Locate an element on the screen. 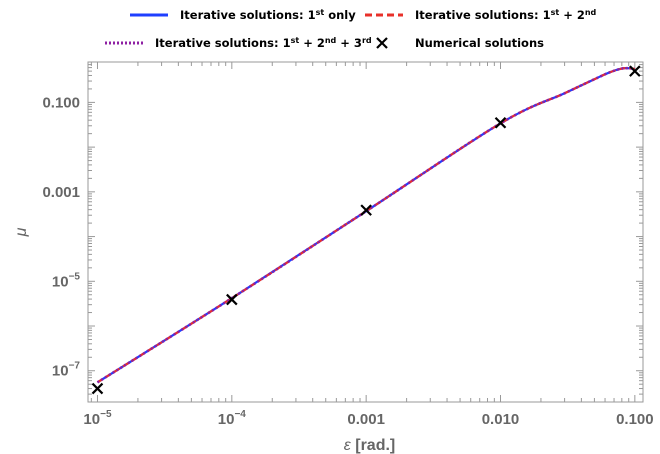 The width and height of the screenshot is (660, 454). y-tick-label: 0.001 is located at coordinates (61, 192).